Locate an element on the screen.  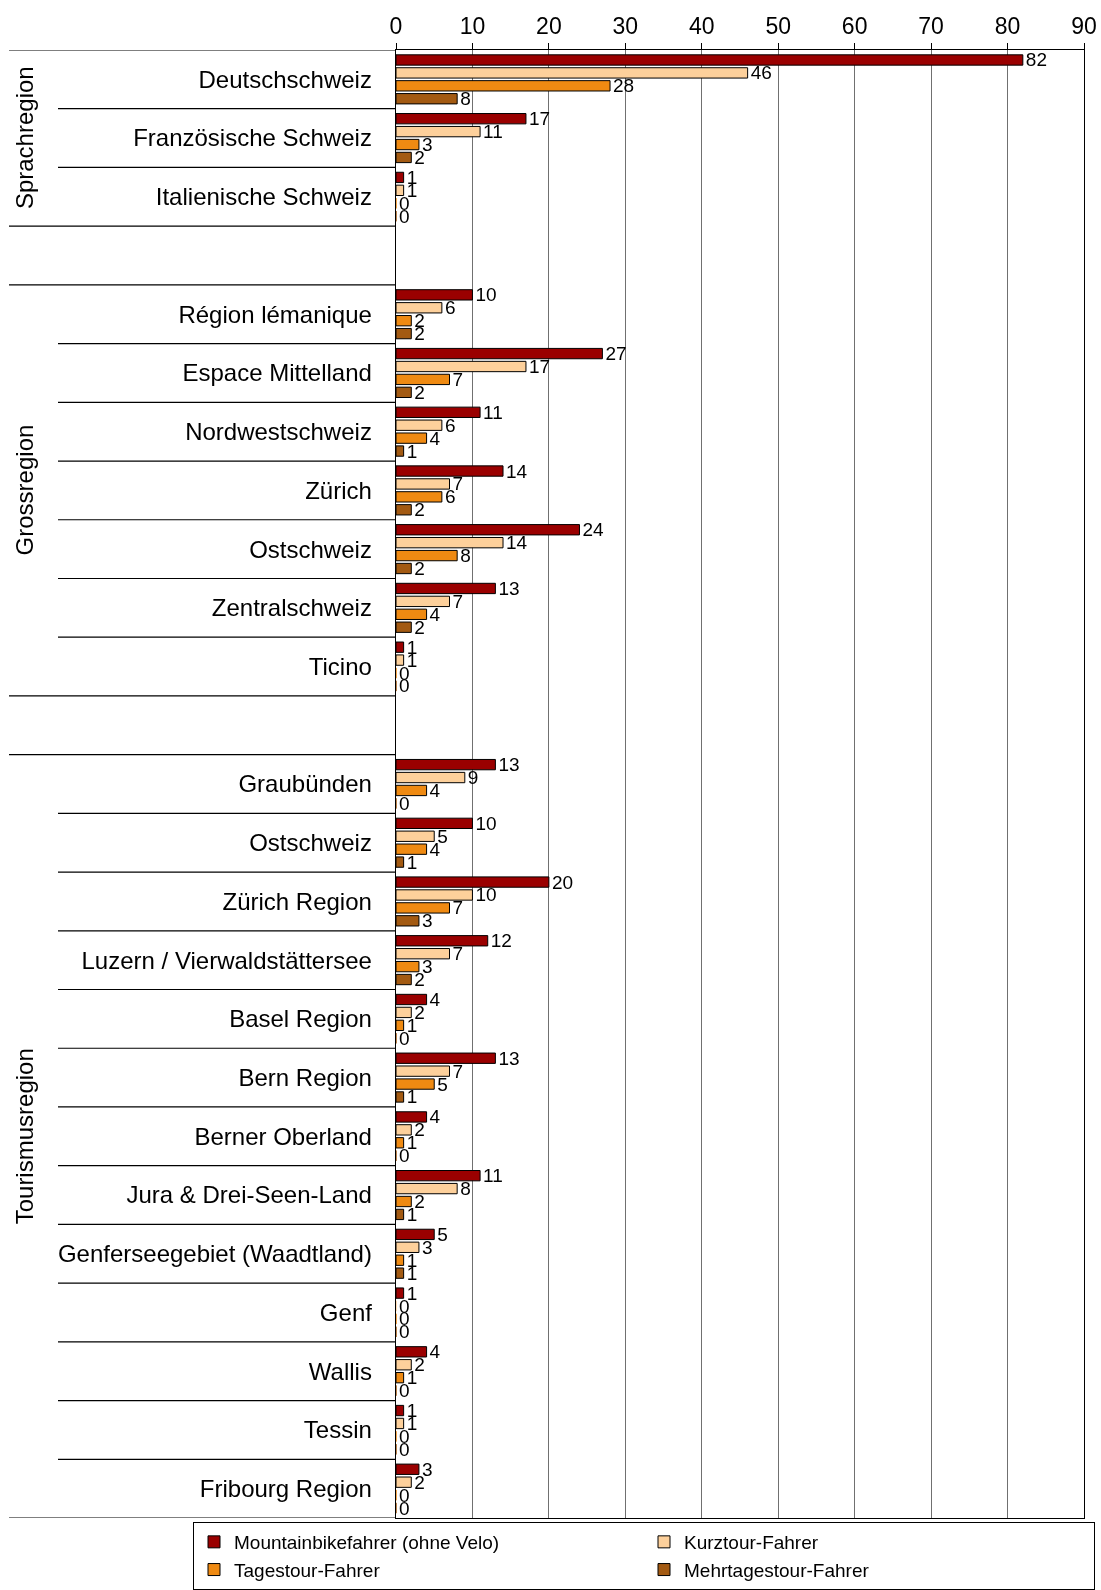
data-label: 12 is located at coordinates (501, 941).